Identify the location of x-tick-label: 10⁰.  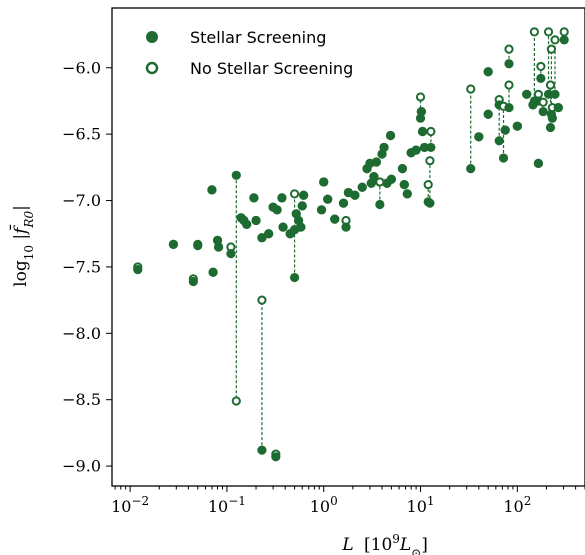
(324, 505).